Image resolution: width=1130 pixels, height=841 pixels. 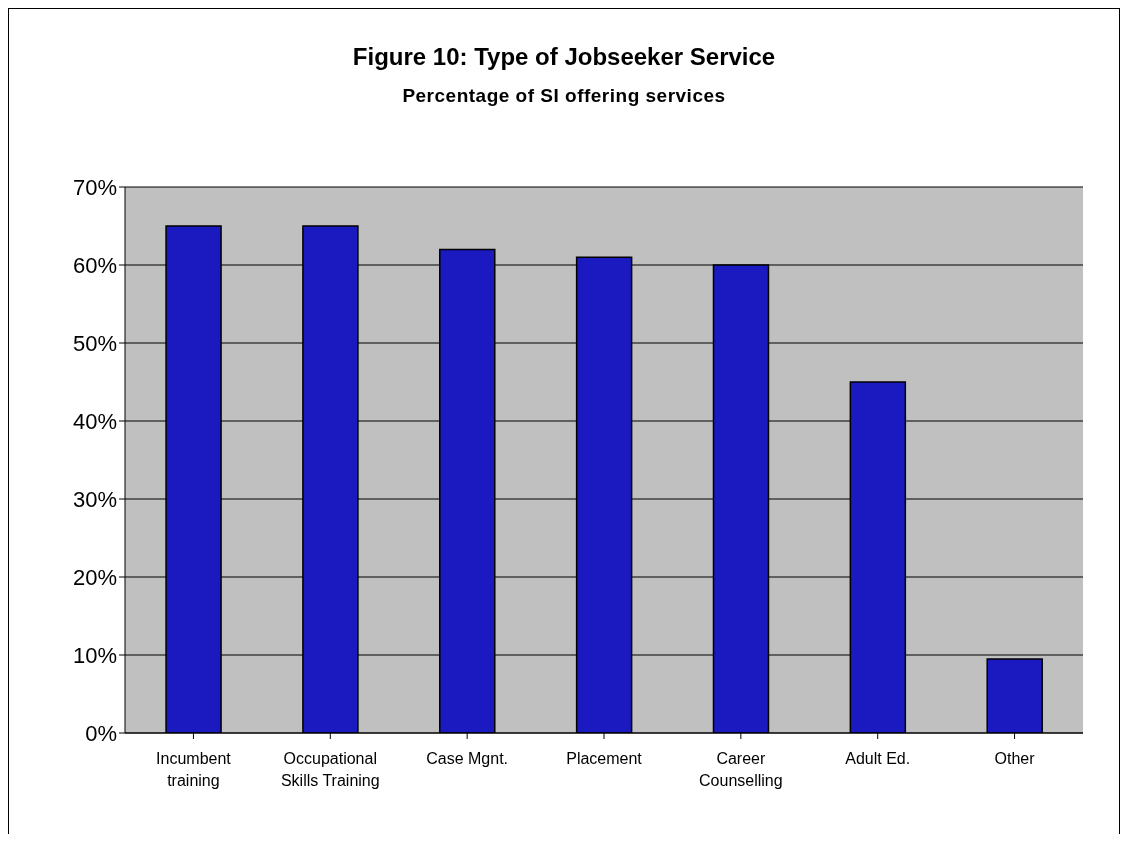 I want to click on chart-subtitle: Percentage of SI offering services, so click(x=564, y=96).